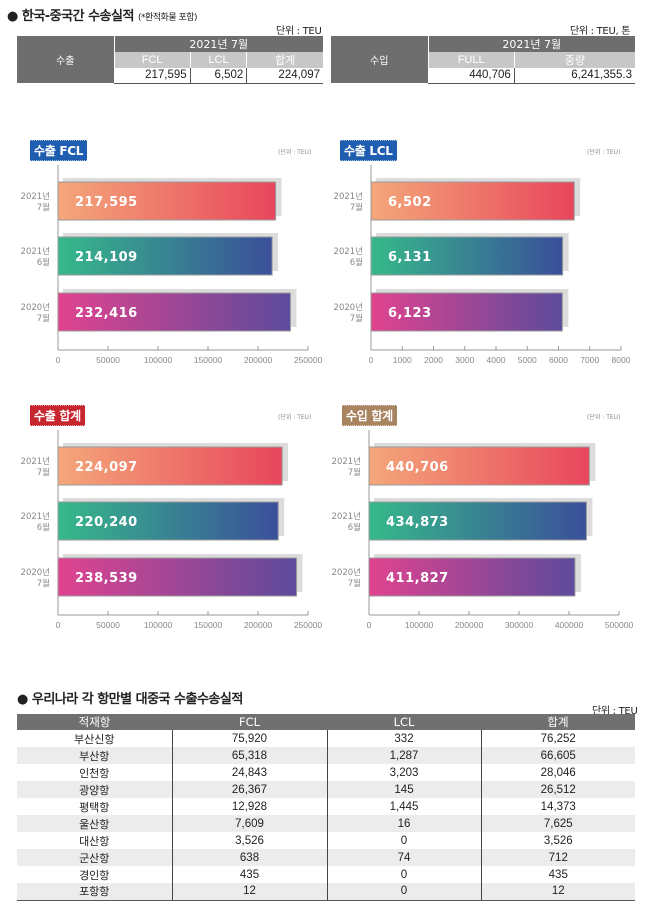  What do you see at coordinates (249, 857) in the screenshot?
I see `fcl-value: 638` at bounding box center [249, 857].